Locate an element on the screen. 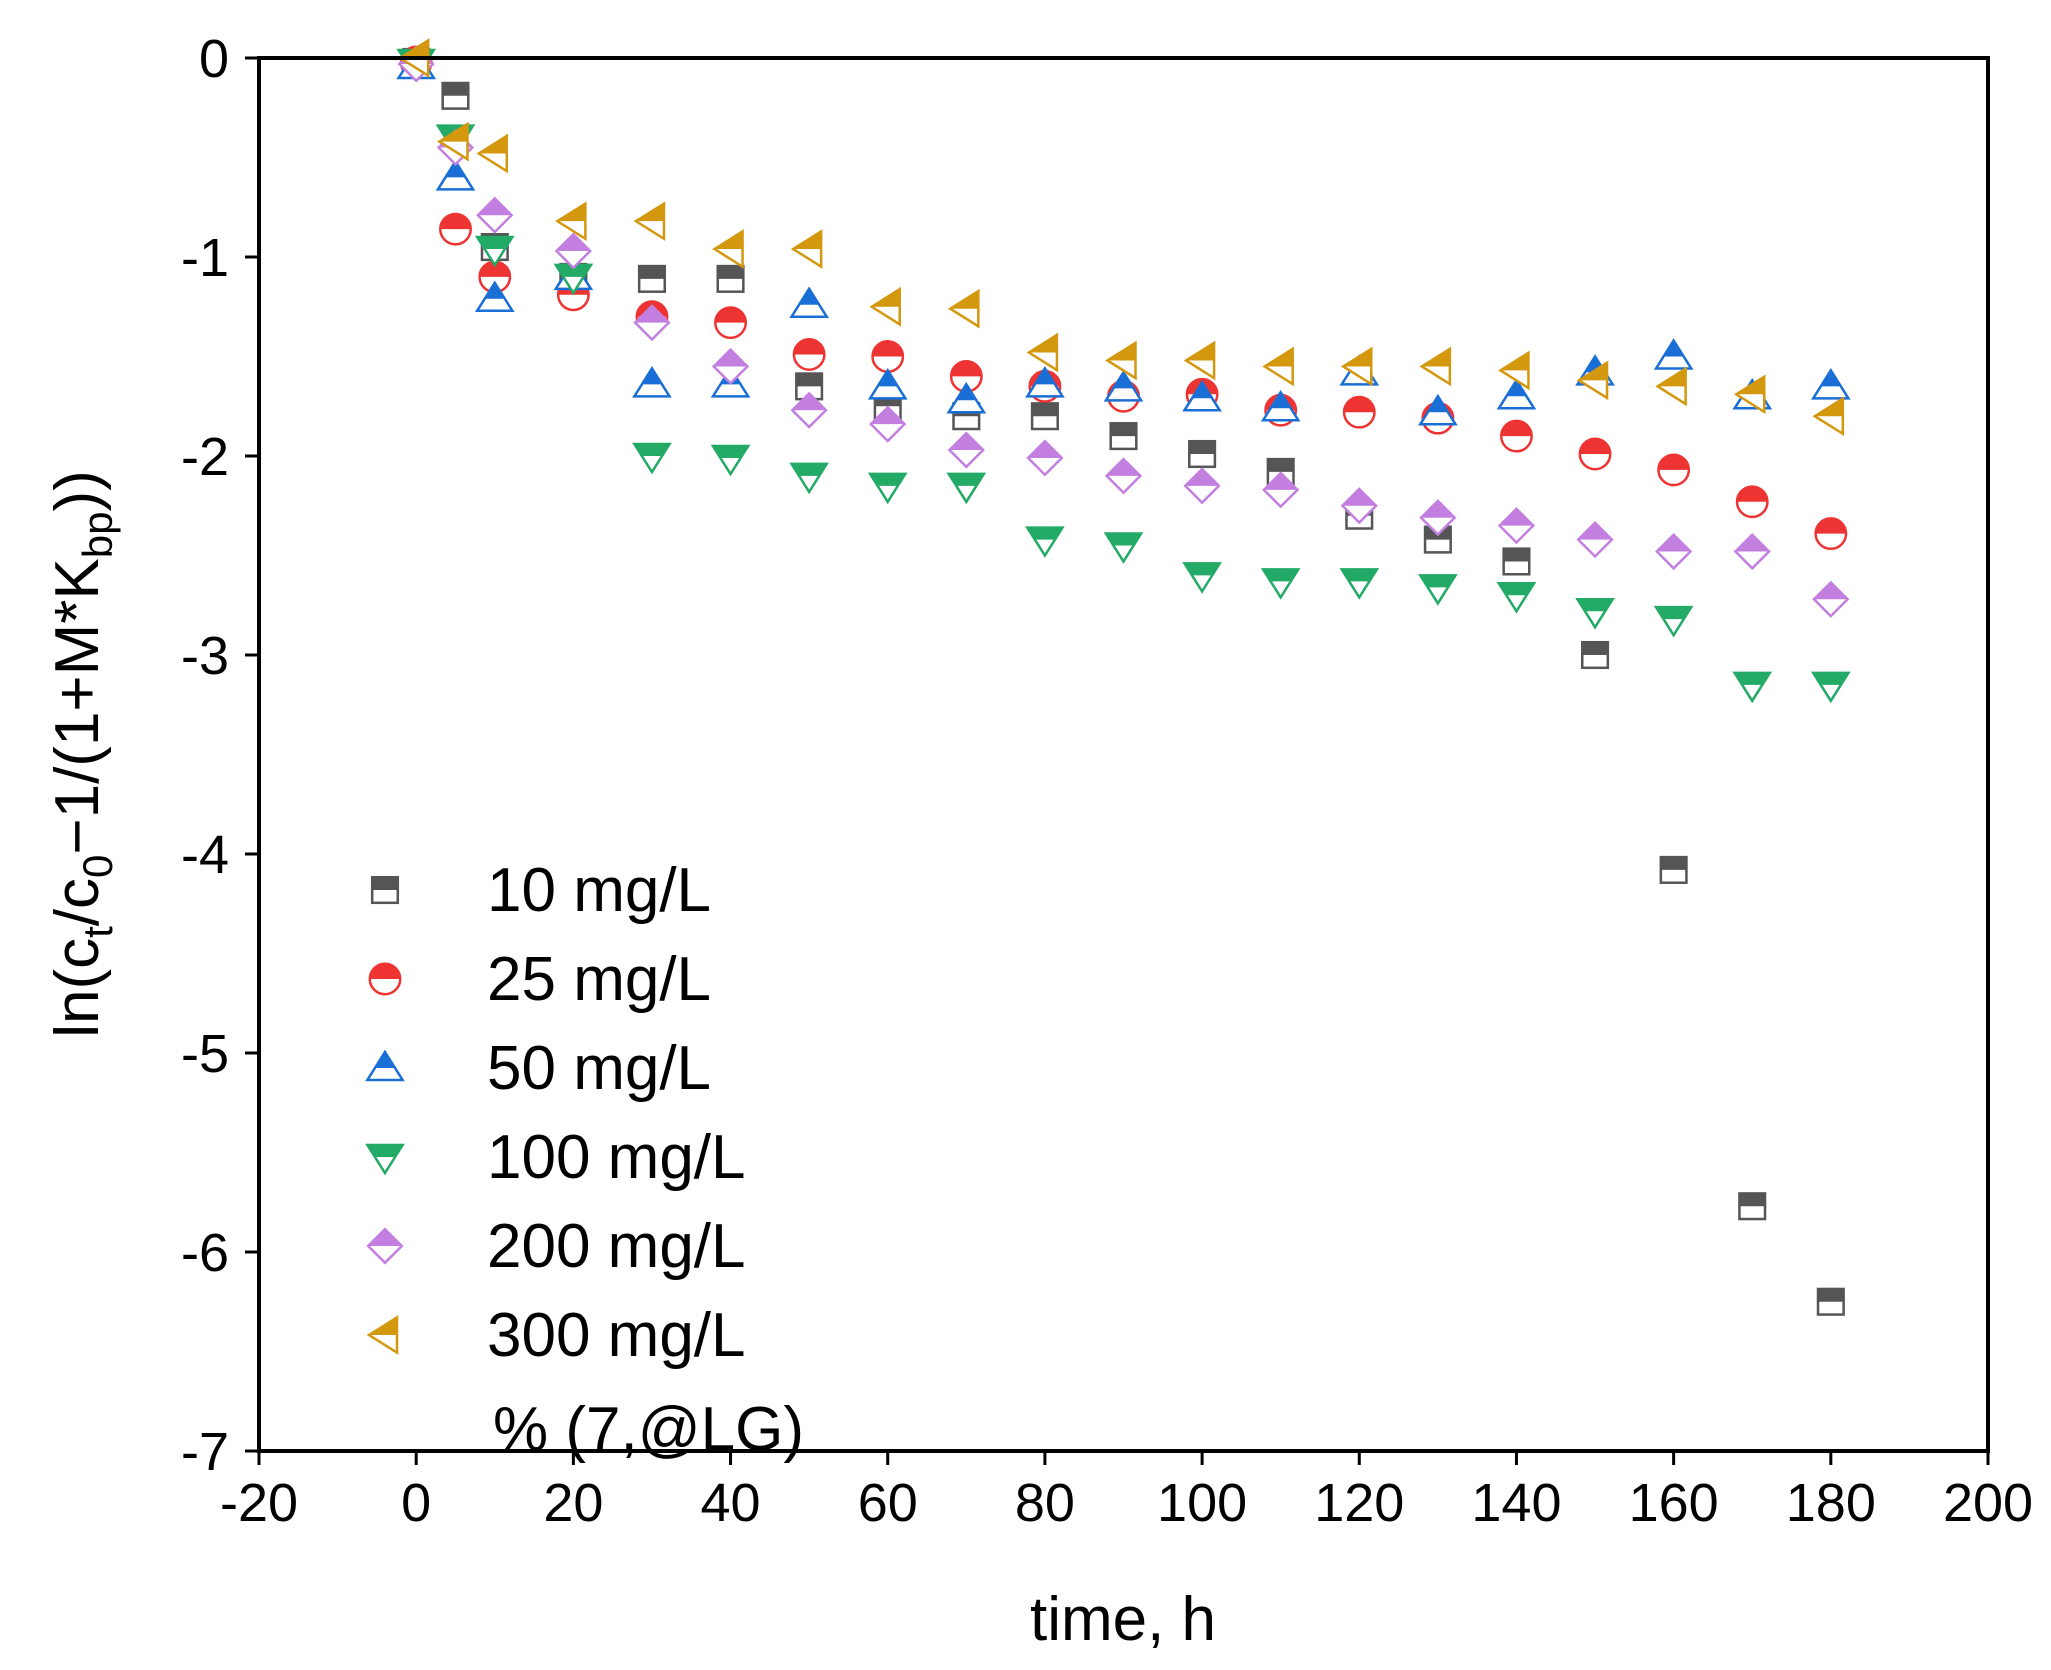 The width and height of the screenshot is (2051, 1670). legend-label: 10 mg/L is located at coordinates (599, 890).